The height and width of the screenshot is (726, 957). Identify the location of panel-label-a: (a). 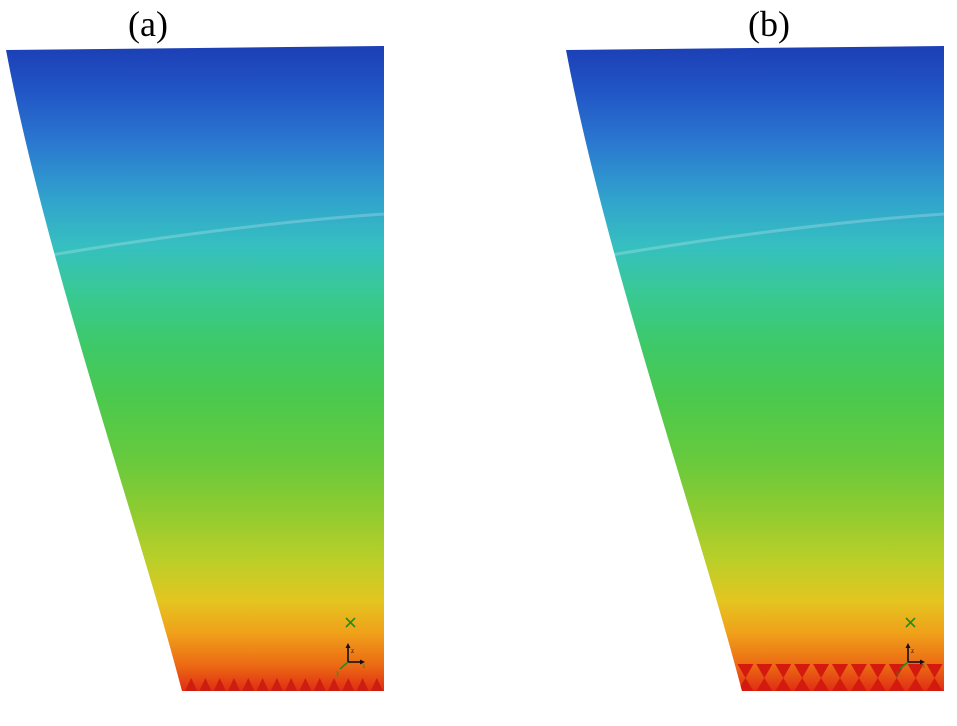
(148, 24).